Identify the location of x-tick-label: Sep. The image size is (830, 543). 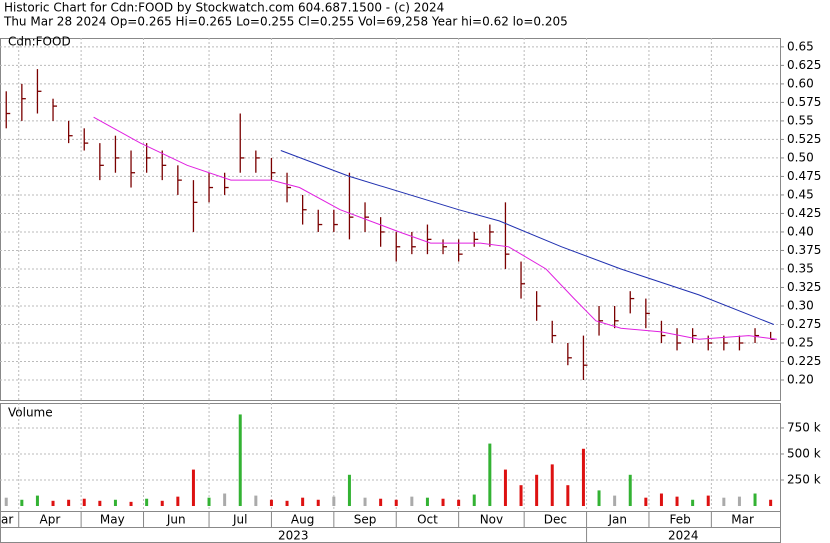
(365, 520).